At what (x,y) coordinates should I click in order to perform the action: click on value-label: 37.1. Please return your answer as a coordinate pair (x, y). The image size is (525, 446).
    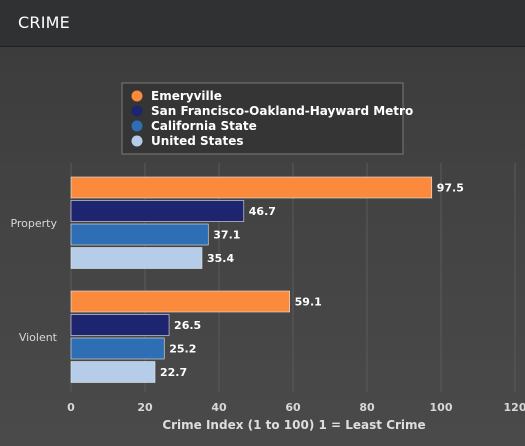
    Looking at the image, I should click on (226, 235).